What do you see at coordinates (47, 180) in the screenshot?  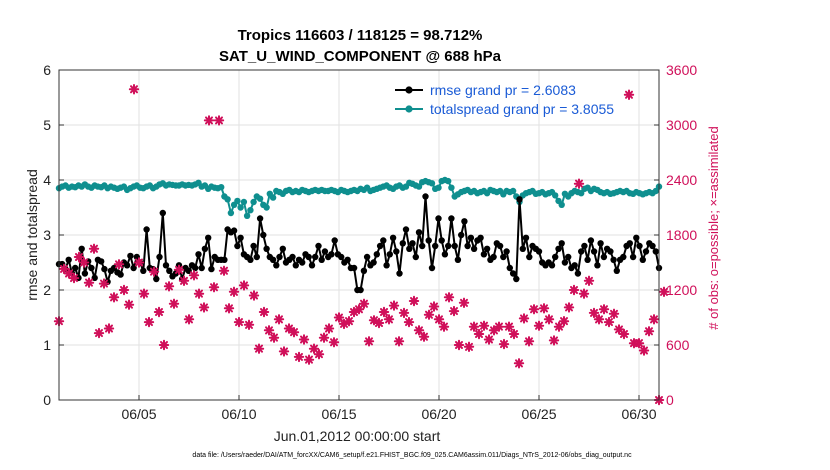 I see `y-tick-label: 4` at bounding box center [47, 180].